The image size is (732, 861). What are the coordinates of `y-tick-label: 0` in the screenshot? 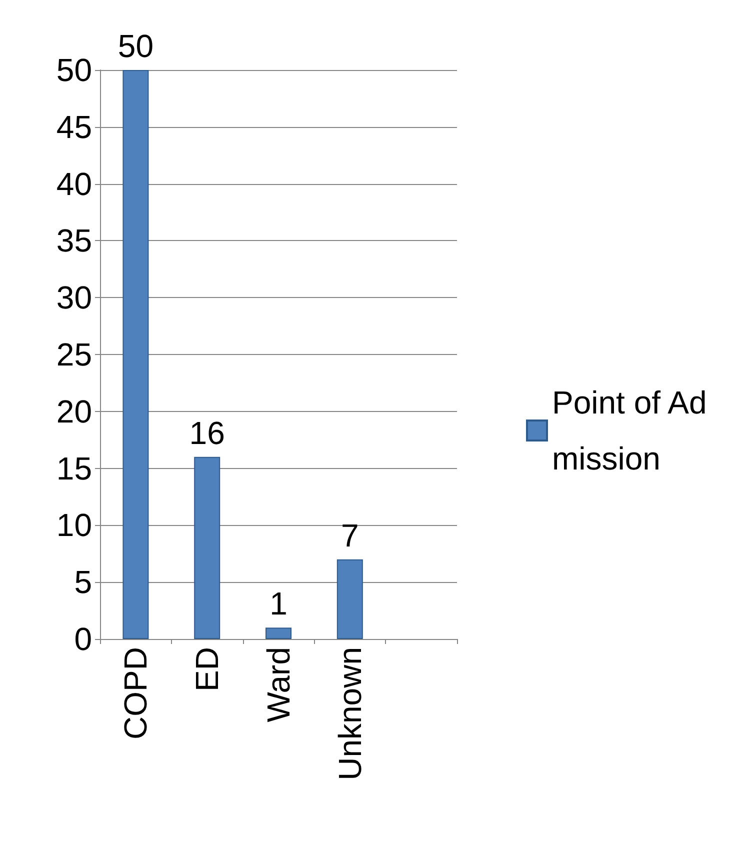 It's located at (83, 639).